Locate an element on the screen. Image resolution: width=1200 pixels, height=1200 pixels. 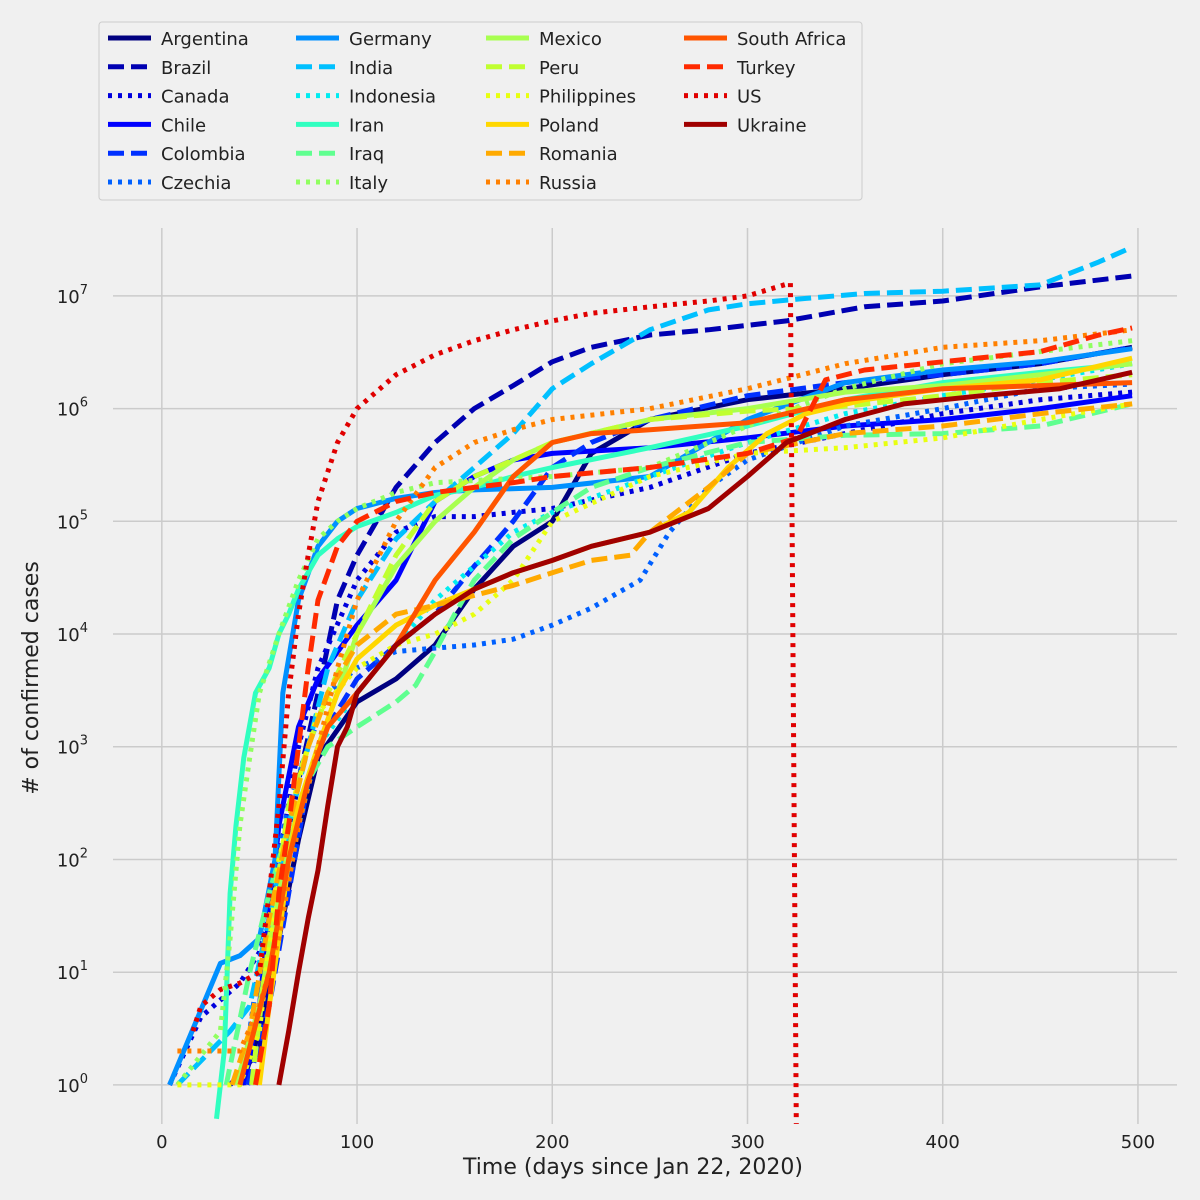
x-tick-label: 400 is located at coordinates (943, 1142).